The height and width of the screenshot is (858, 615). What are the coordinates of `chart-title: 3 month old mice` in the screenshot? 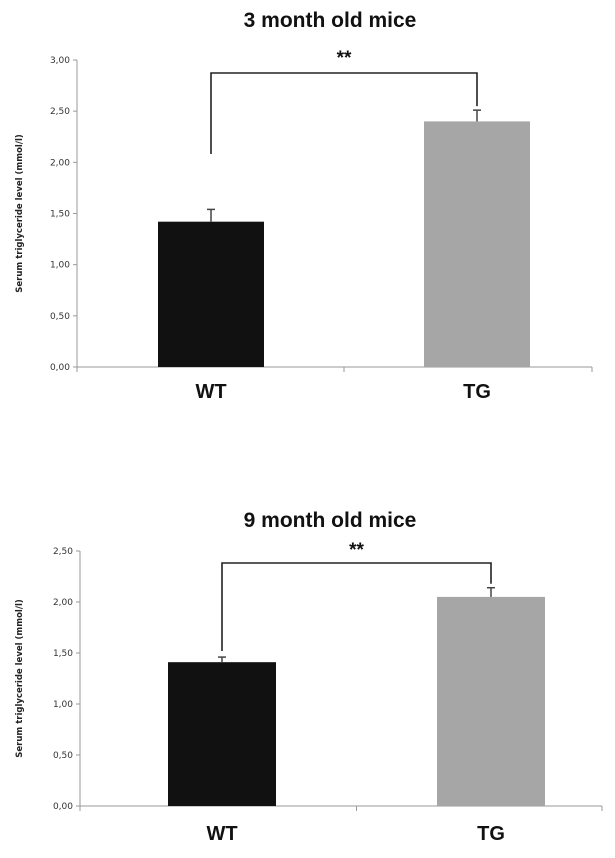 It's located at (330, 20).